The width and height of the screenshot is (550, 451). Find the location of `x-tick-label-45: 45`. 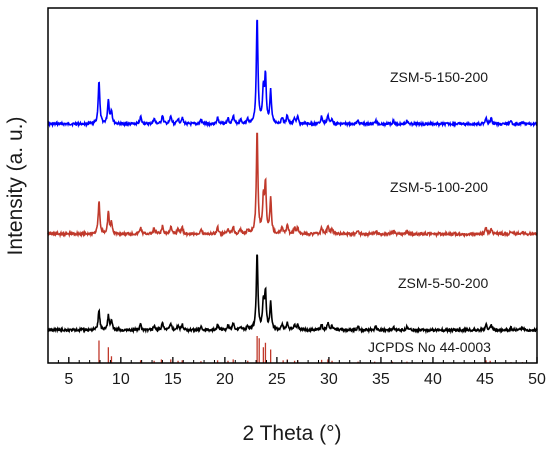

x-tick-label-45: 45 is located at coordinates (485, 379).